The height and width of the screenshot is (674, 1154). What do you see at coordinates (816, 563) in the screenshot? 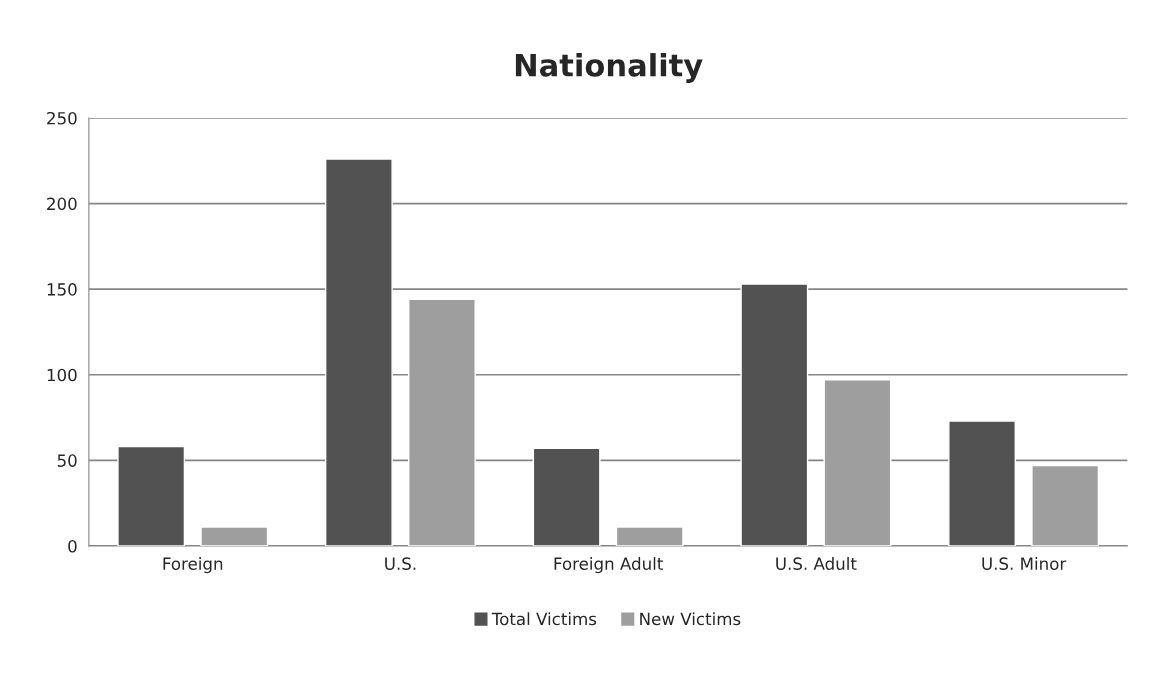
I see `x-tick-label: U.S. Adult` at bounding box center [816, 563].